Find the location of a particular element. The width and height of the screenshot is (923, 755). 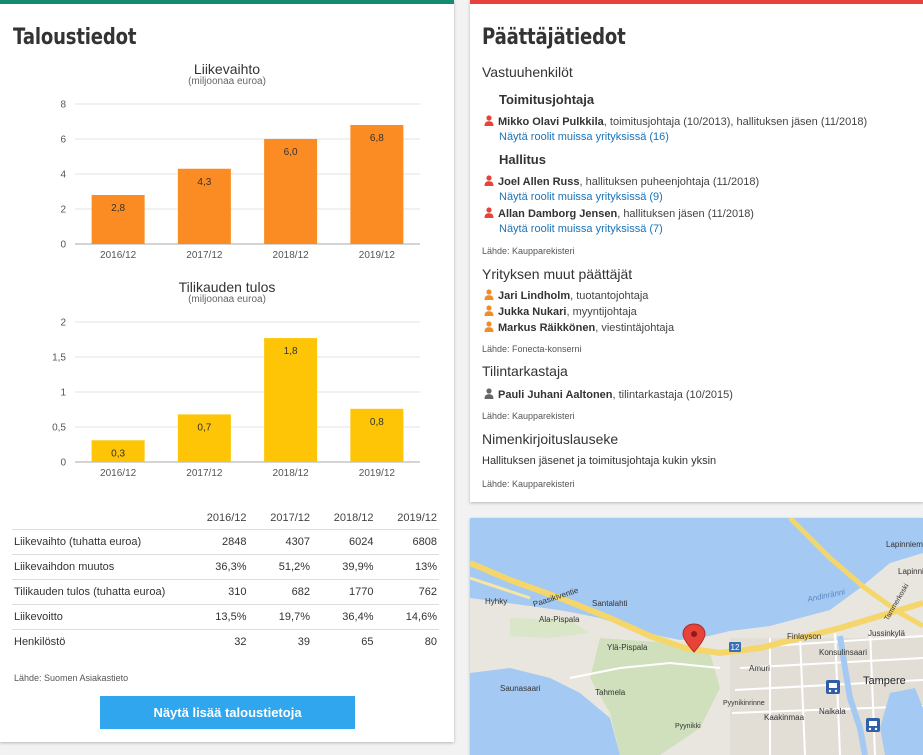

revenue-chart-title: Liikevaihto is located at coordinates (227, 69).